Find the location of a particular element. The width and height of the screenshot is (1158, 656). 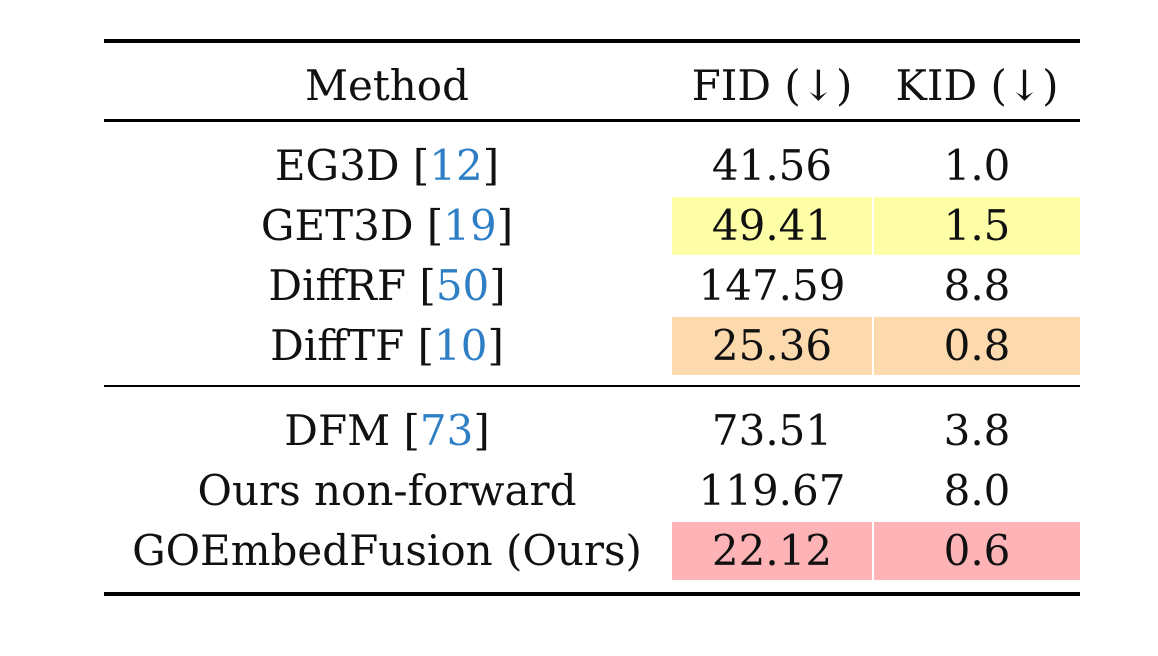

method-cell: EG3D [12] is located at coordinates (387, 165).